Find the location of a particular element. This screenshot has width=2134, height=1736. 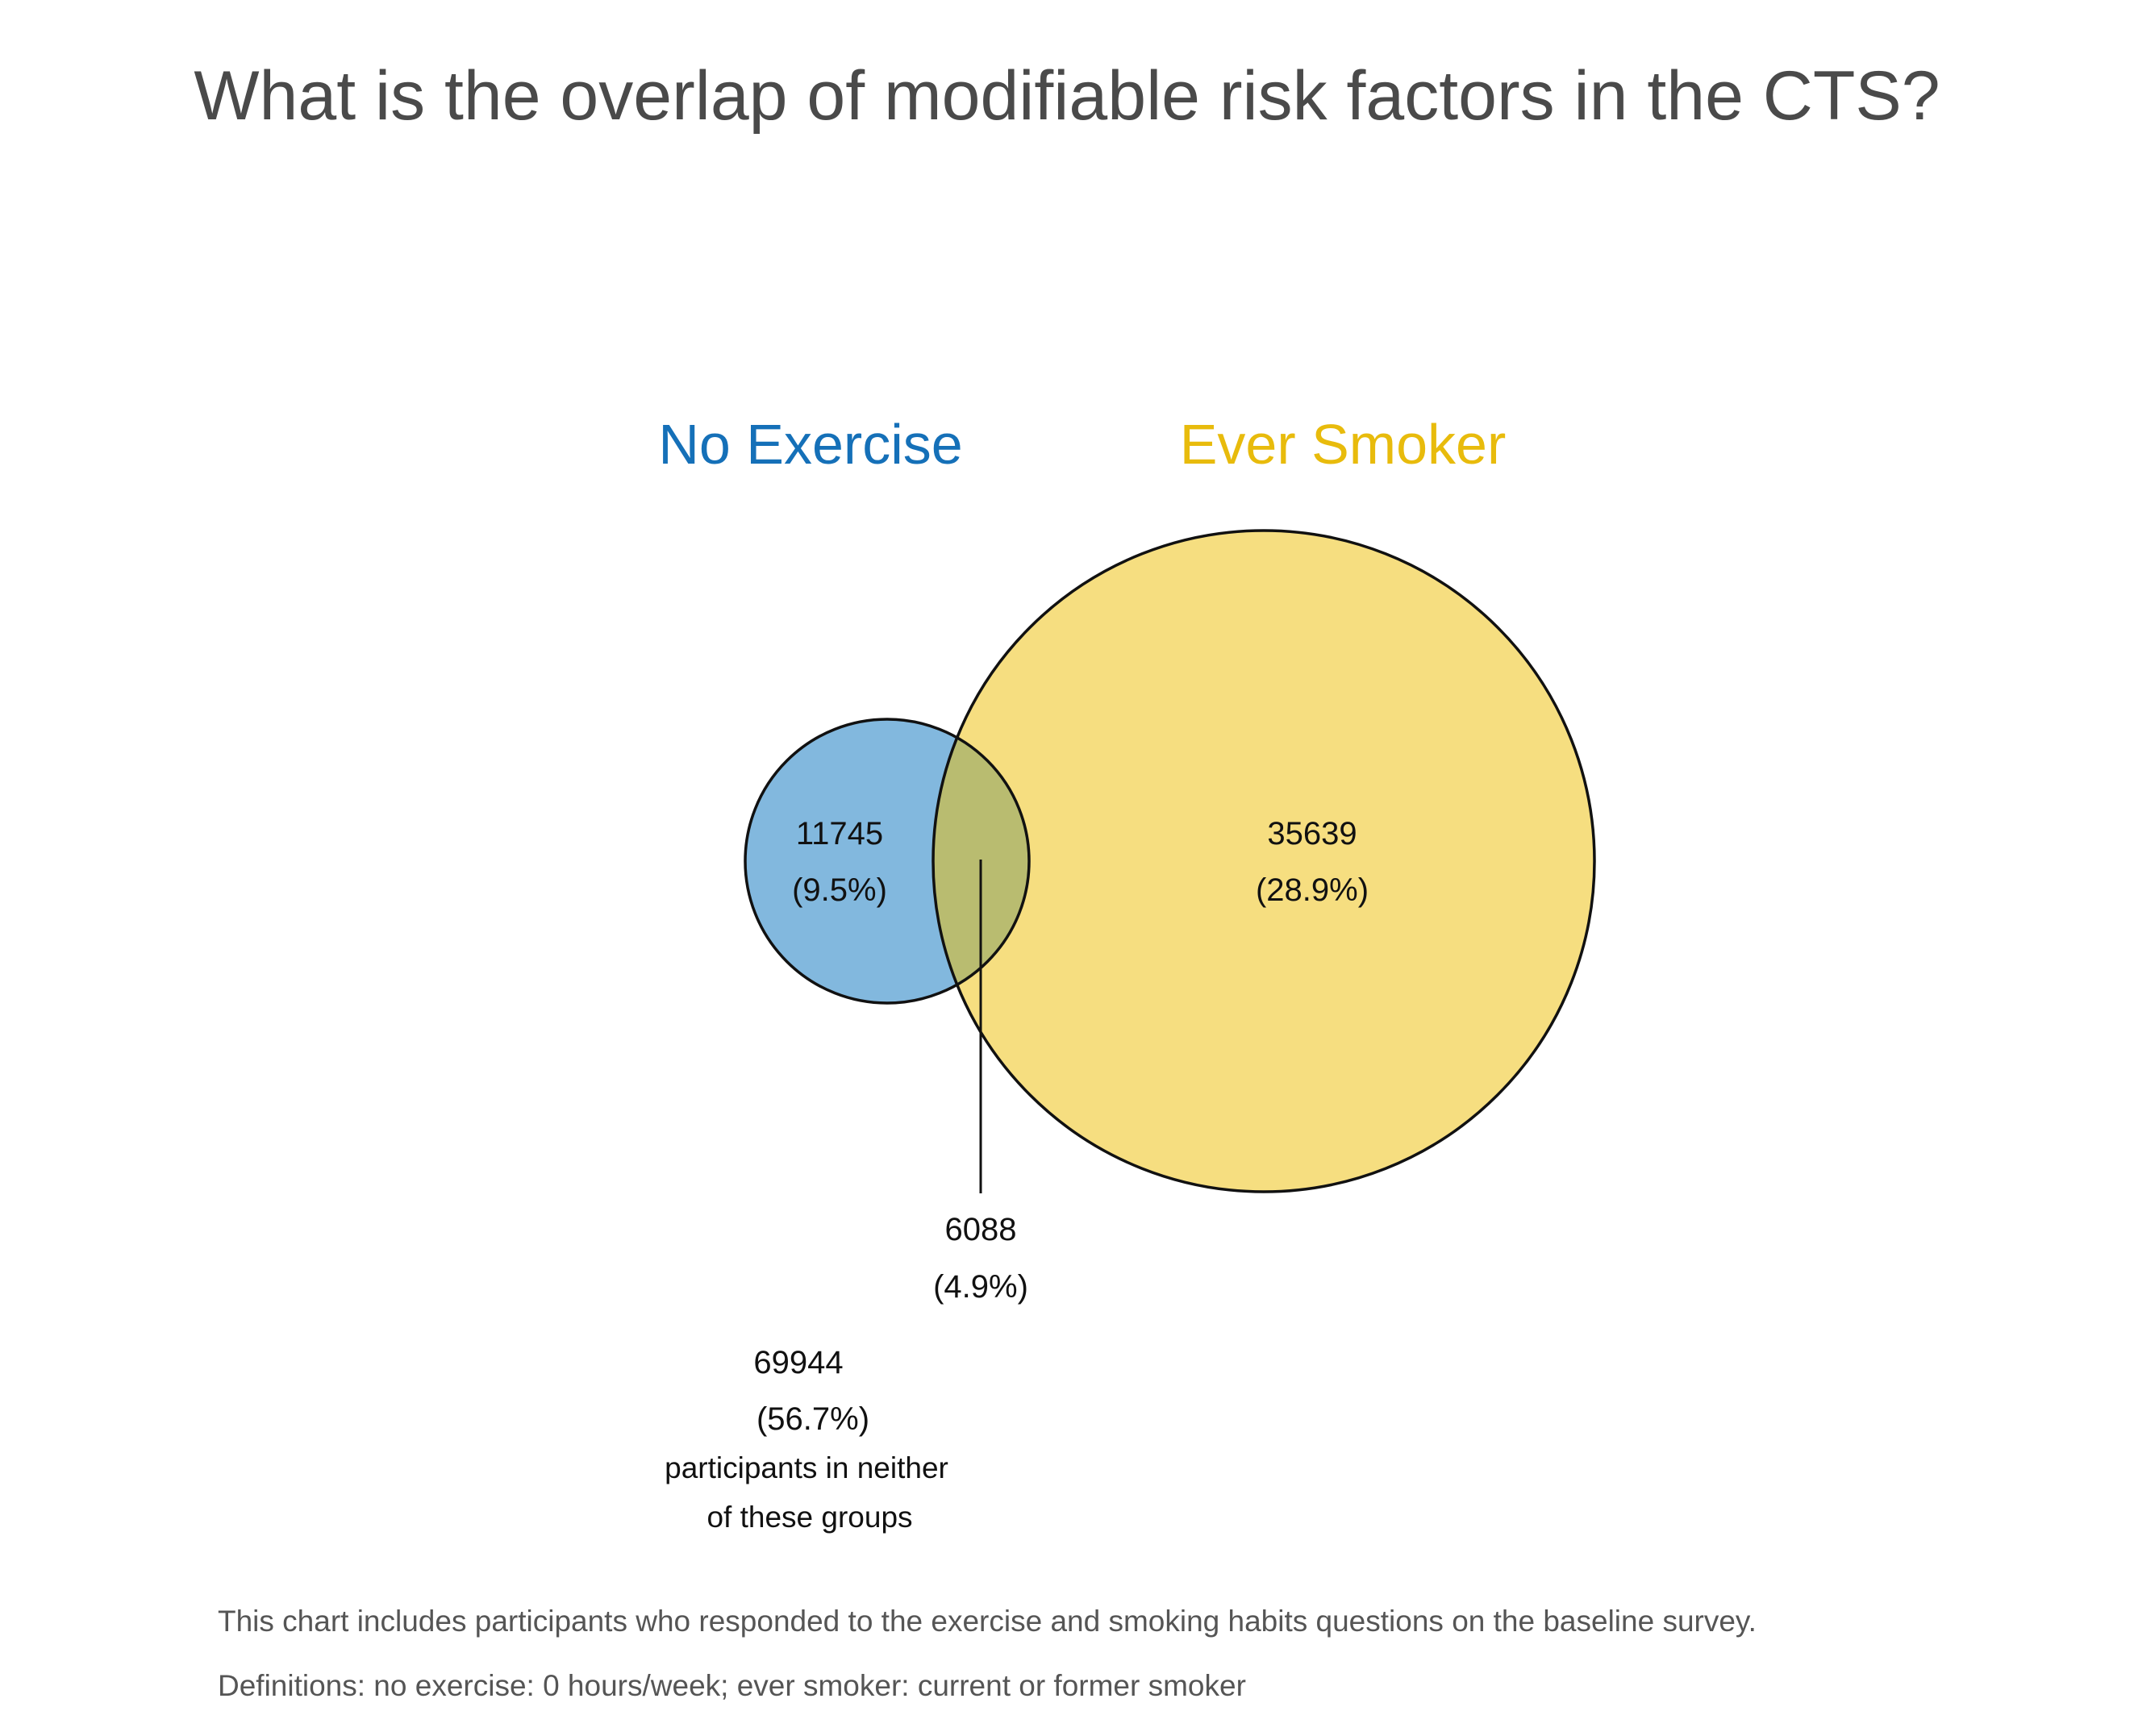

overlap-percent: (4.9%) is located at coordinates (980, 1287).